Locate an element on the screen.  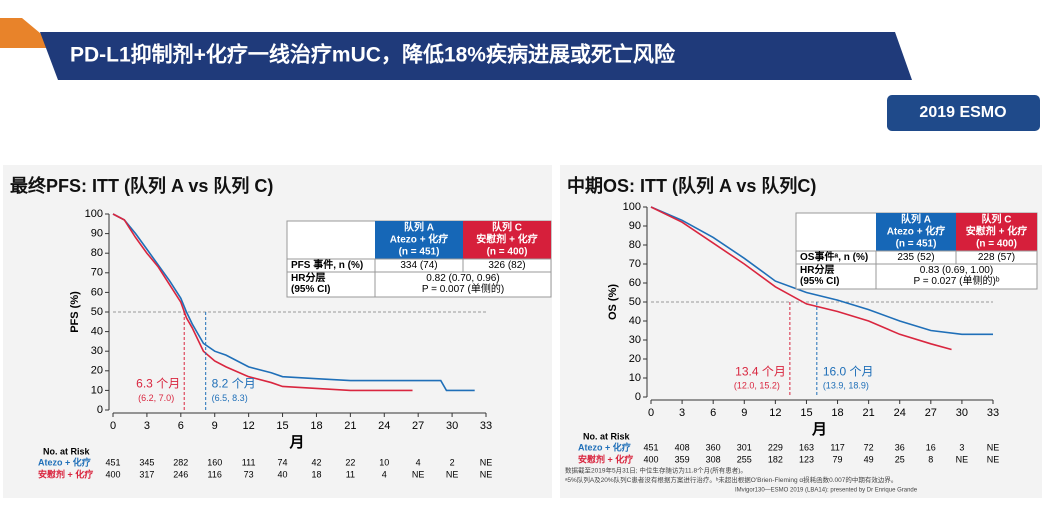
table-cell: 334 (74) is located at coordinates (418, 265).